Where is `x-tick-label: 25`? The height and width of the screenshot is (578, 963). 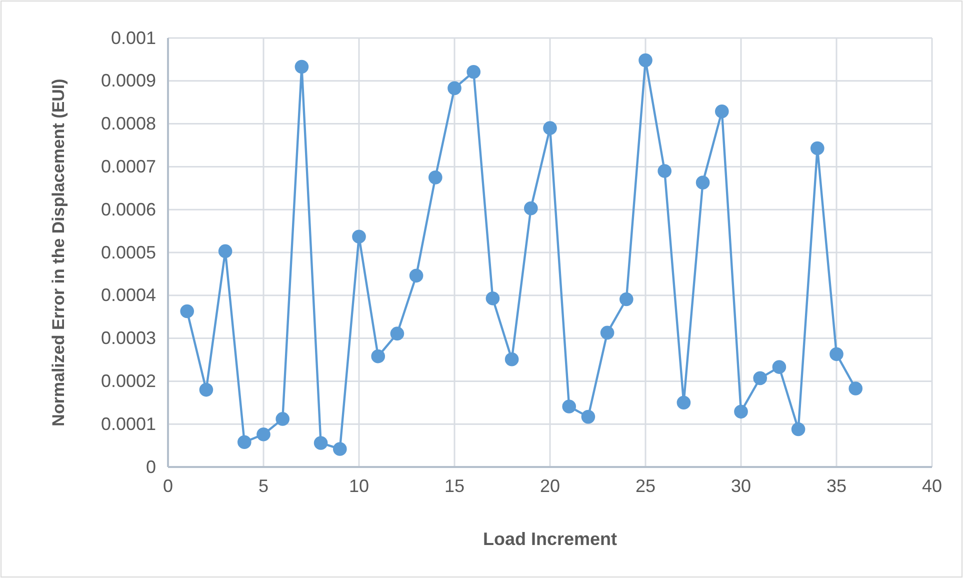 x-tick-label: 25 is located at coordinates (645, 486).